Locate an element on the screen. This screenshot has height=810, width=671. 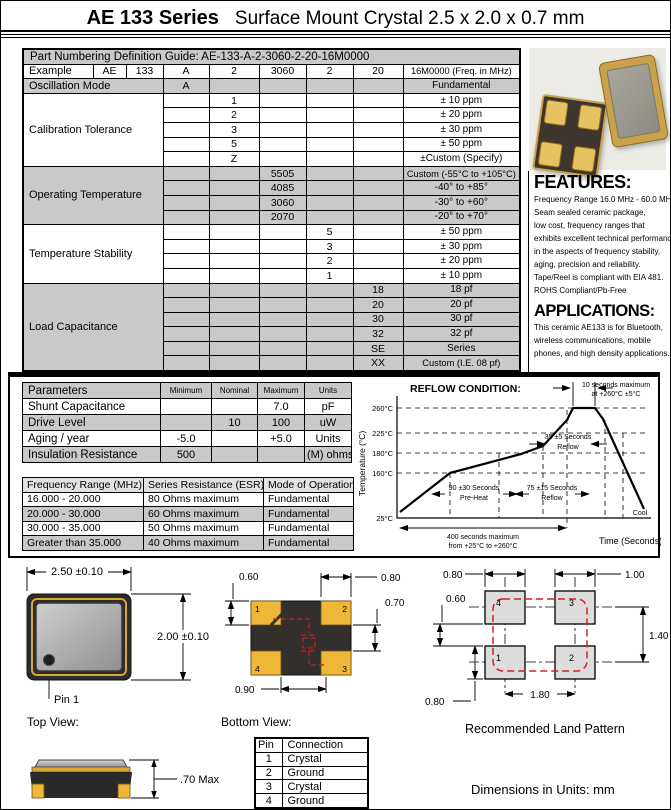
crystal-package-bottom: 1 2 4 3 is located at coordinates (301, 638).